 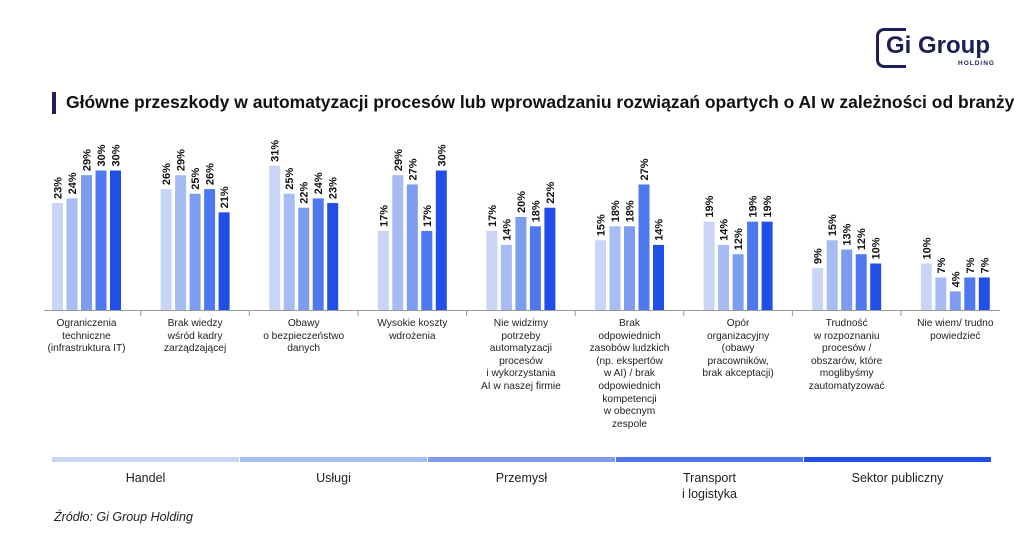 I want to click on legend-label: Przemysł, so click(x=521, y=478).